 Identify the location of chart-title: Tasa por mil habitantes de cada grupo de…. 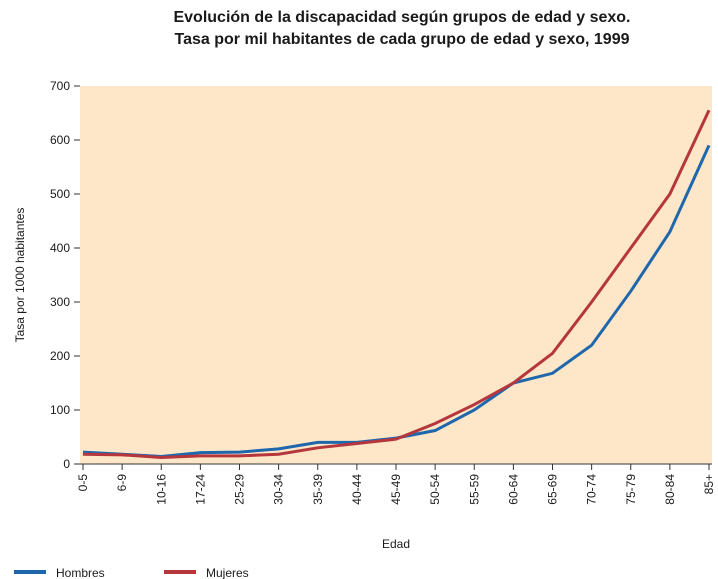
(402, 39).